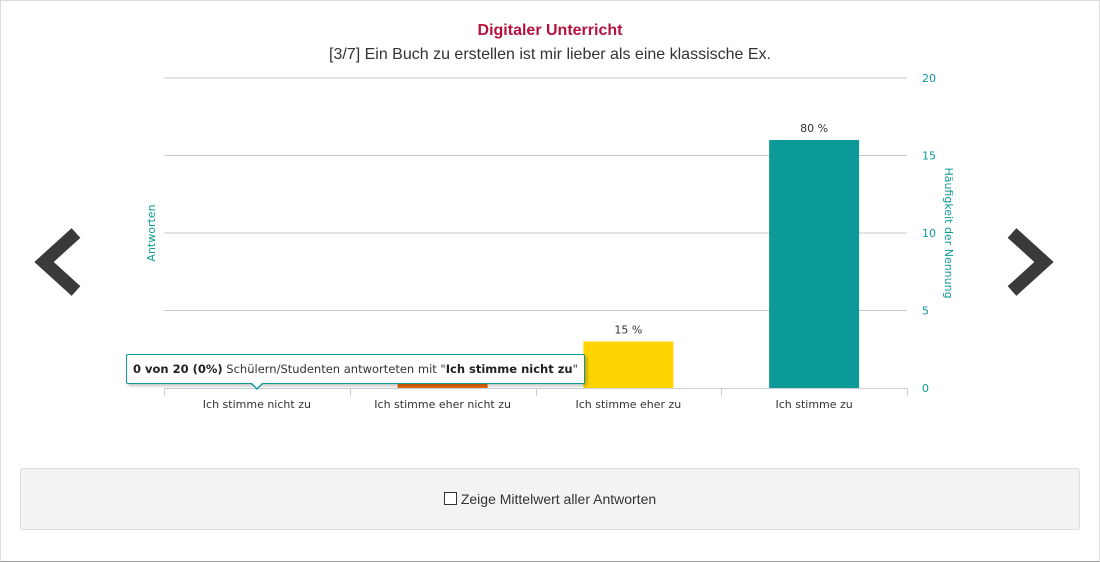 The width and height of the screenshot is (1100, 562). Describe the element at coordinates (450, 498) in the screenshot. I see `checkbox` at that location.